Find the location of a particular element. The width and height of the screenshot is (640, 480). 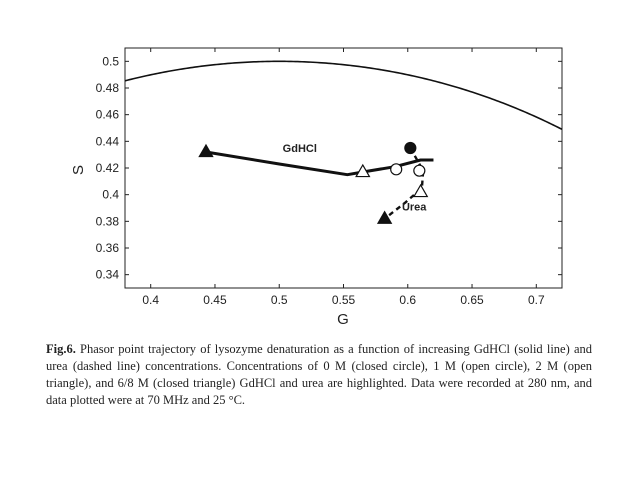

y-tick-label: 0.48 is located at coordinates (108, 88).